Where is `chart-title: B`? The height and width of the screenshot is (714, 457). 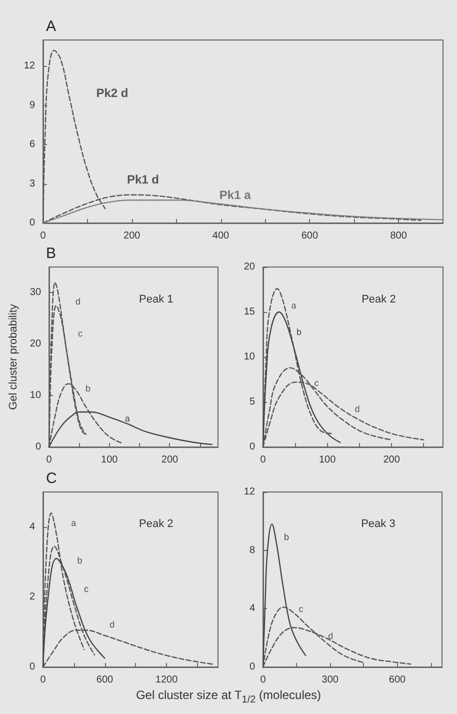 chart-title: B is located at coordinates (51, 253).